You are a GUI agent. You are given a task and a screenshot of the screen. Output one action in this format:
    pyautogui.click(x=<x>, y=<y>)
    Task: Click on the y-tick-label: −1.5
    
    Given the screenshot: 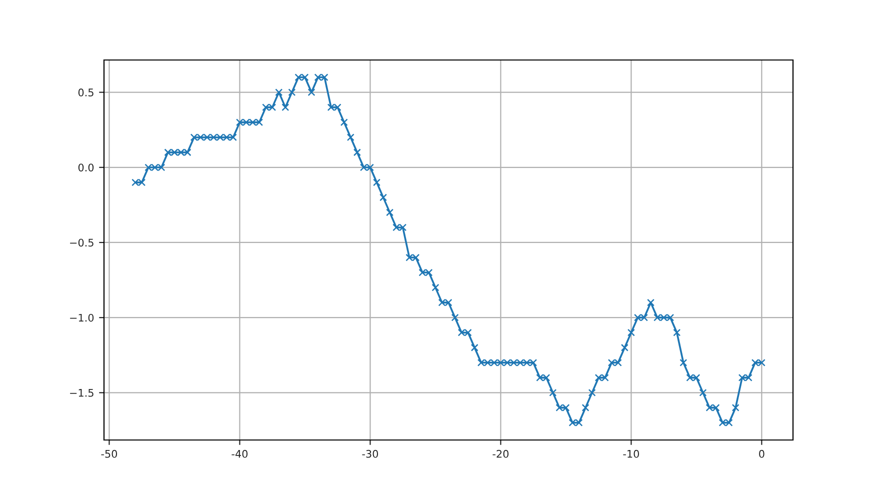 What is the action you would take?
    pyautogui.click(x=82, y=393)
    